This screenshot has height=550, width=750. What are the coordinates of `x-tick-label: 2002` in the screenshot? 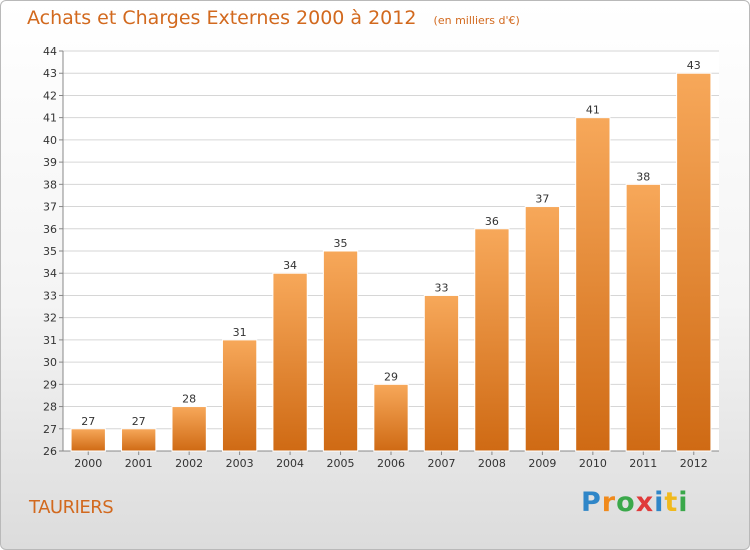 It's located at (189, 463).